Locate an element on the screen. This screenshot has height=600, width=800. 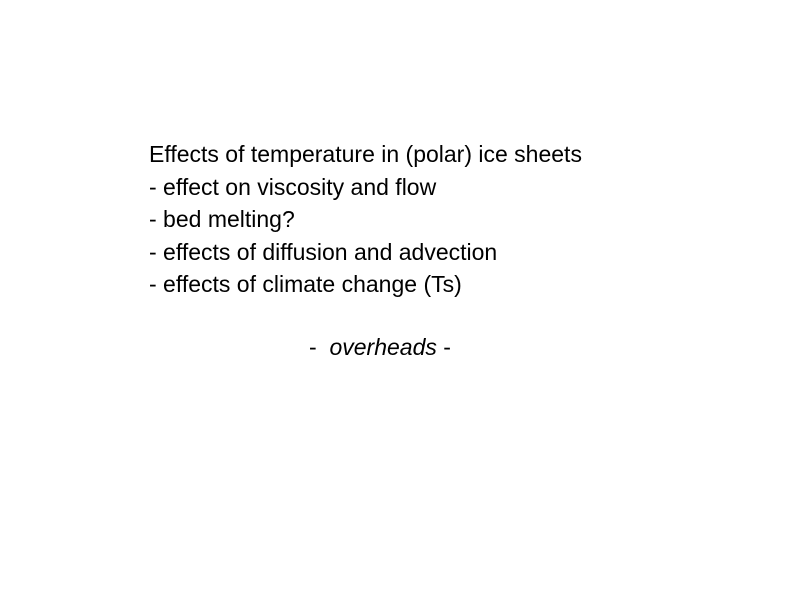
note-trail-dash: - is located at coordinates (443, 347).